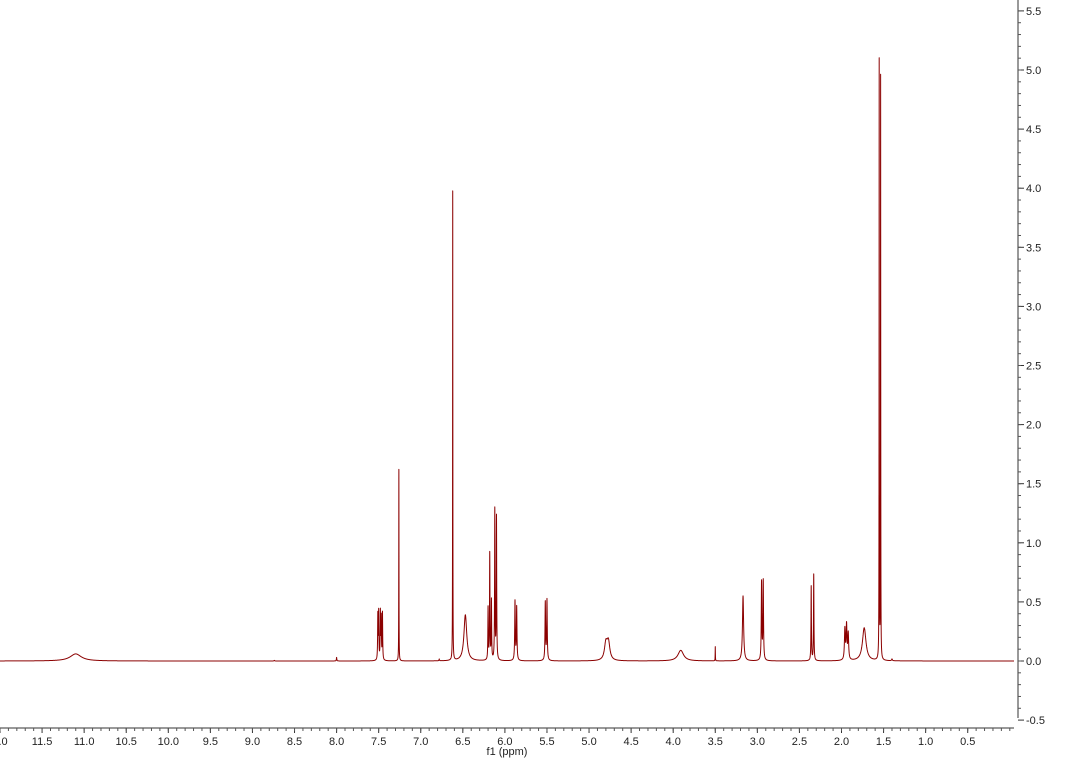 The image size is (1088, 759). What do you see at coordinates (252, 742) in the screenshot?
I see `x-tick-label: 9.0` at bounding box center [252, 742].